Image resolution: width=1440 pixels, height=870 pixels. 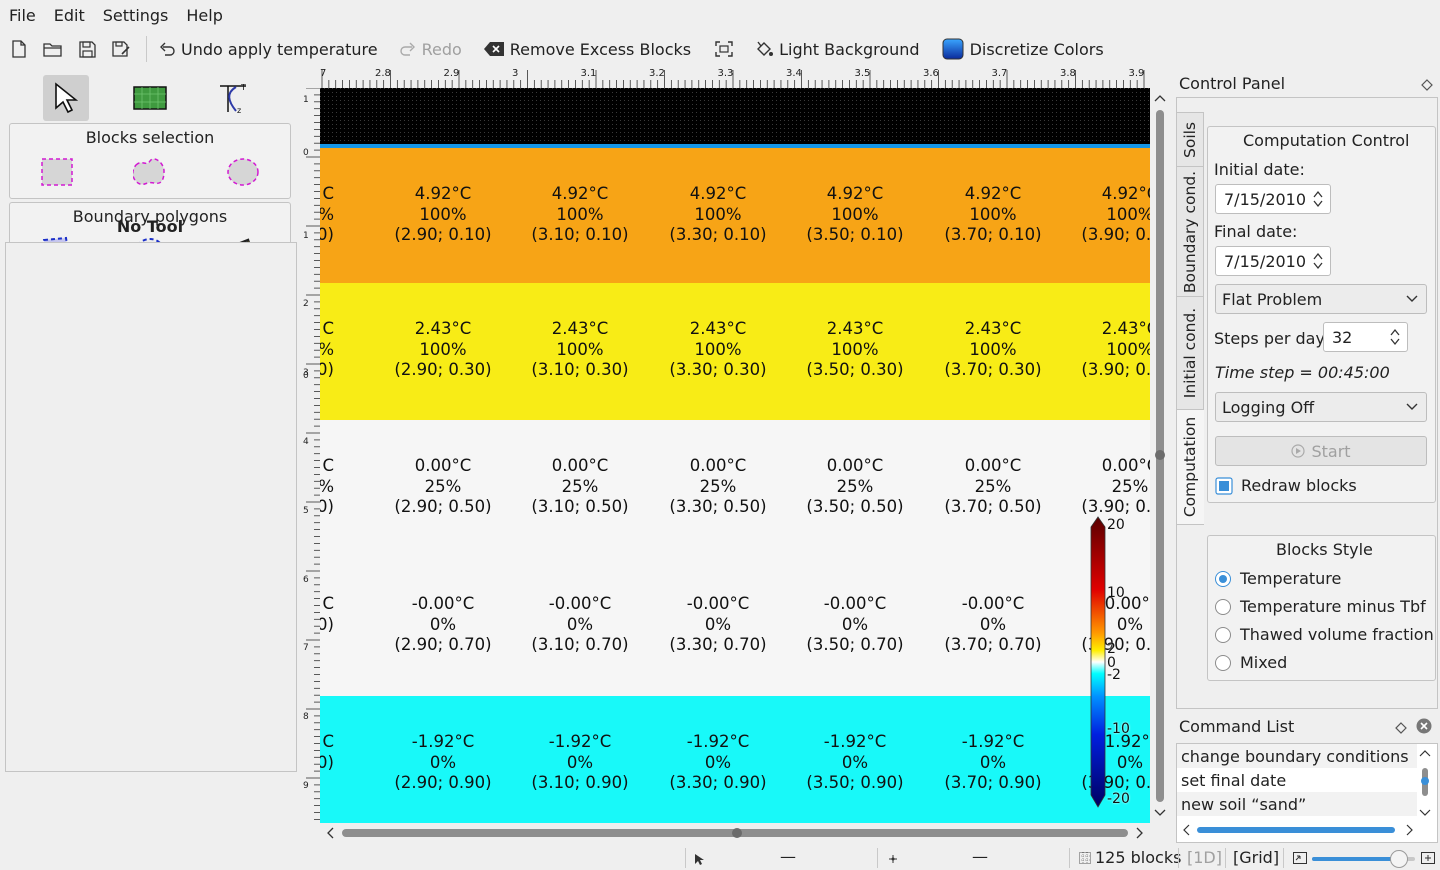 I want to click on save-icon, so click(x=87, y=49).